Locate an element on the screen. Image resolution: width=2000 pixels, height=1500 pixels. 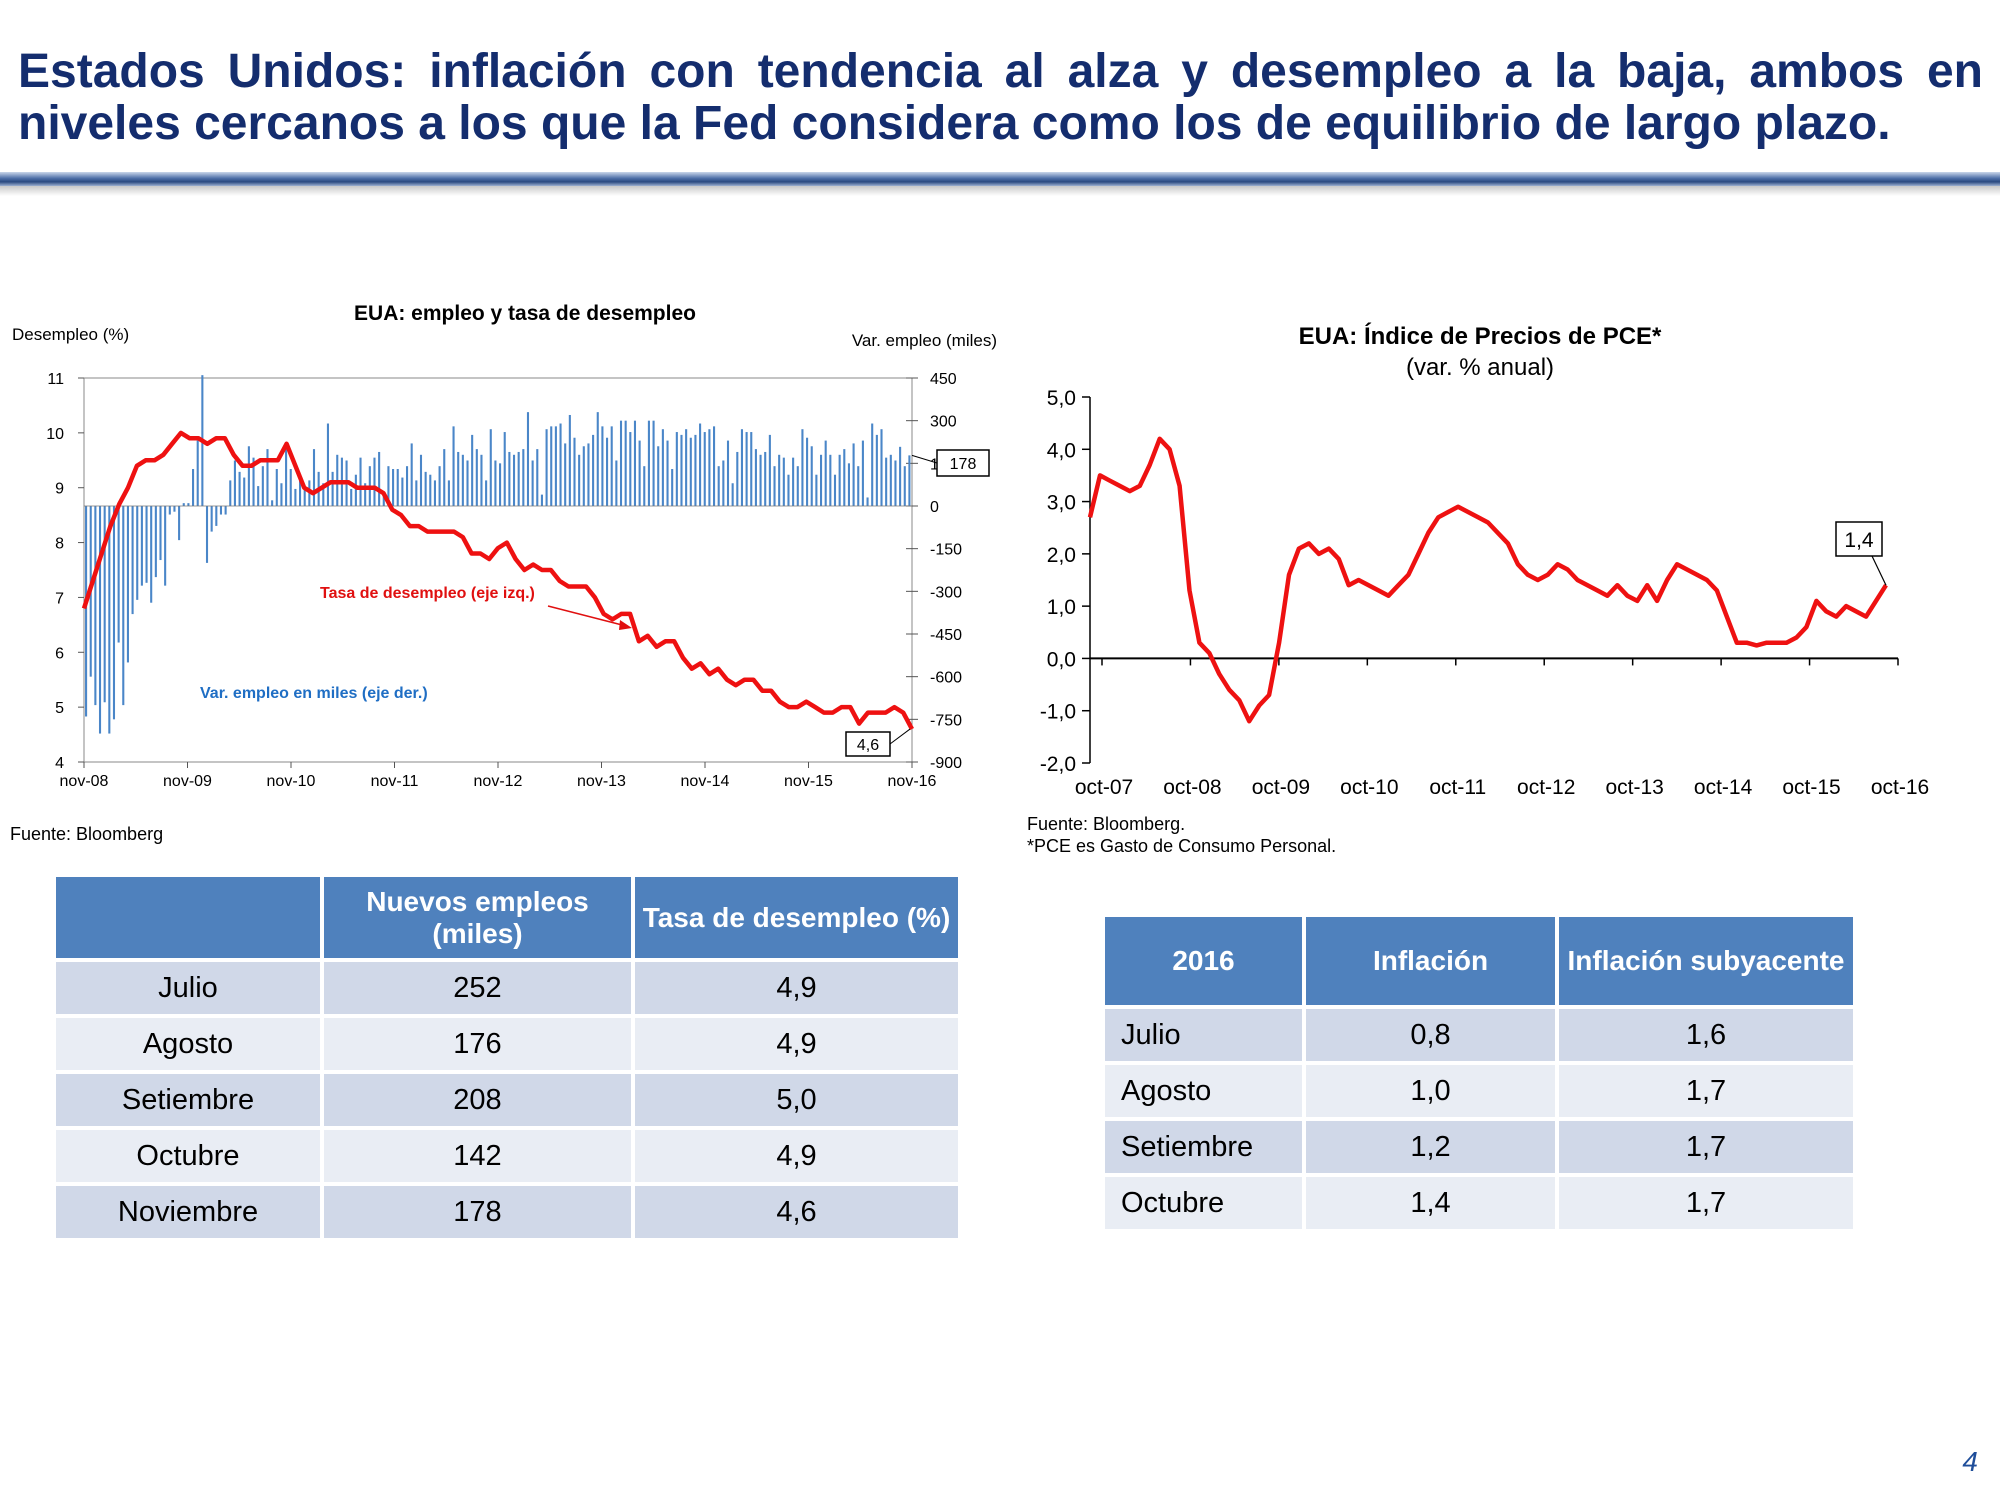
chart2-source: Fuente: Bloomberg. is located at coordinates (1106, 824).